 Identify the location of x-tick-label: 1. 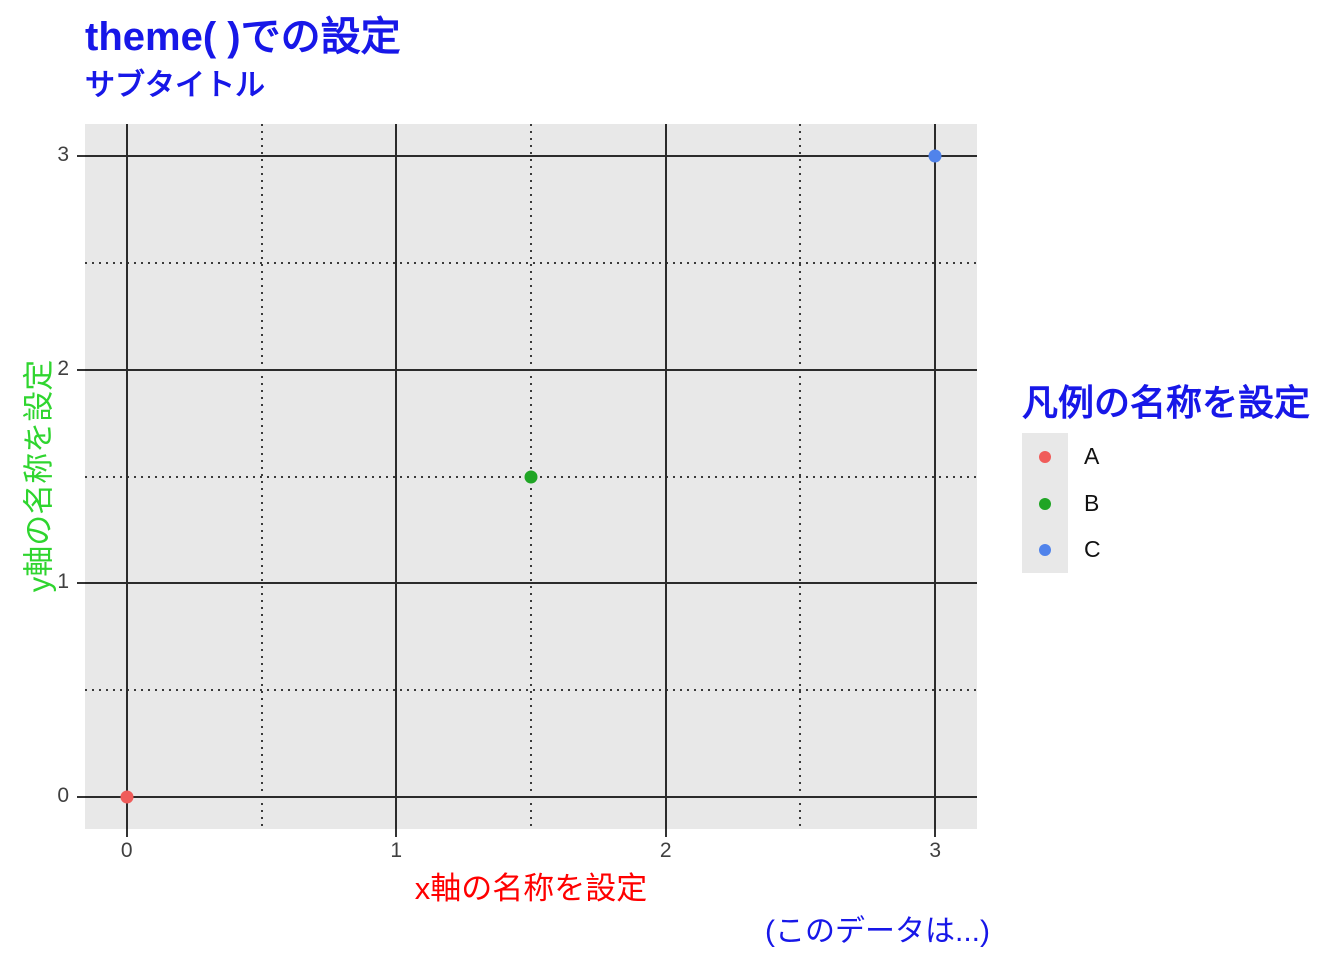
(396, 850).